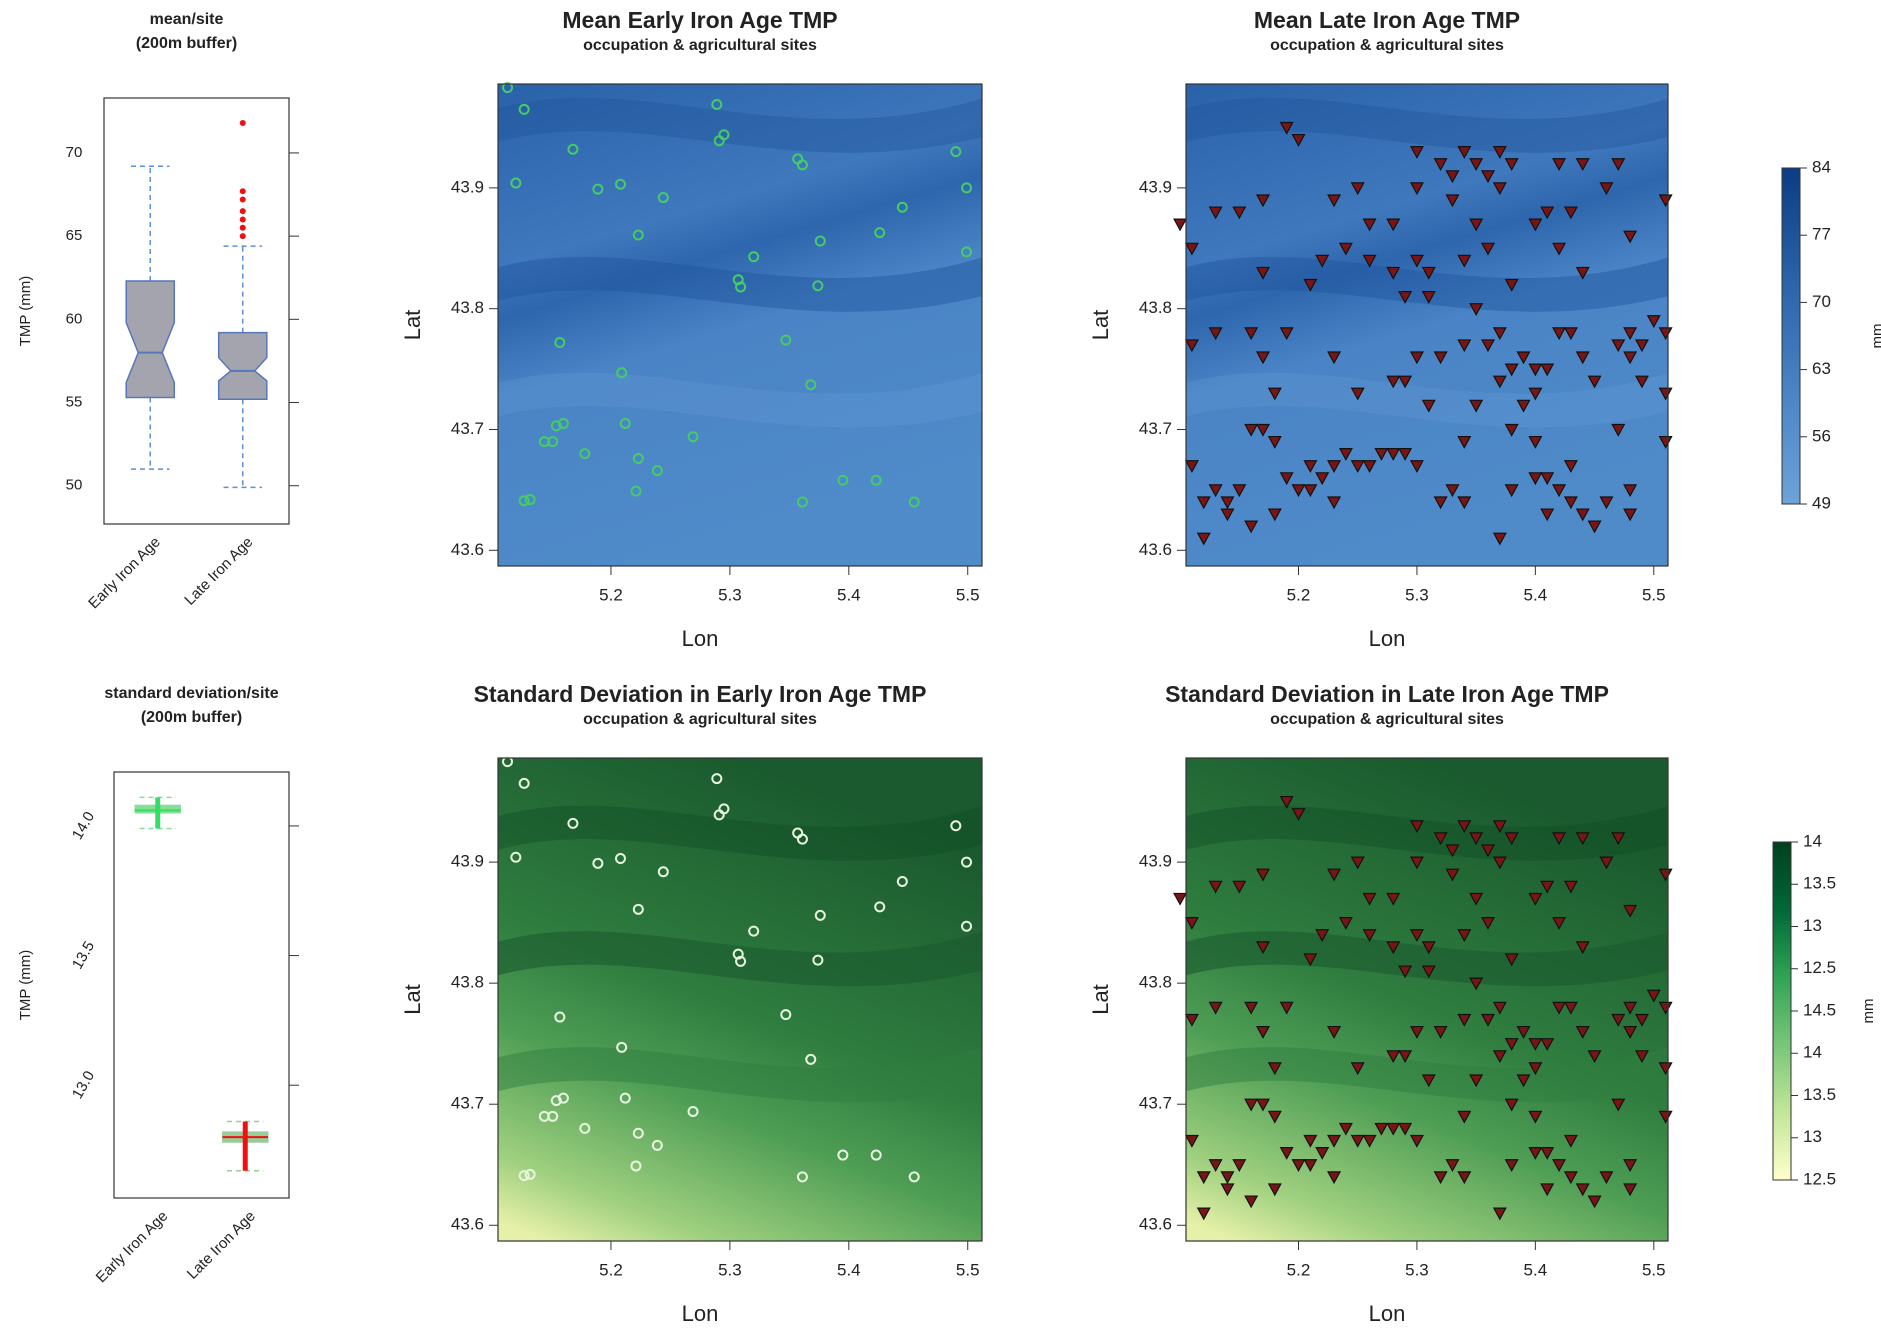  I want to click on panel-subtitle: (200m buffer), so click(191, 717).